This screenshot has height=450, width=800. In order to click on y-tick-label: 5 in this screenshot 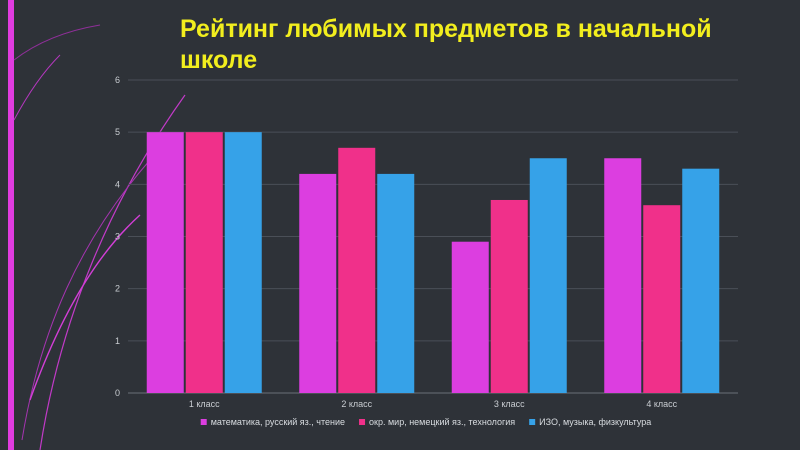, I will do `click(117, 132)`.